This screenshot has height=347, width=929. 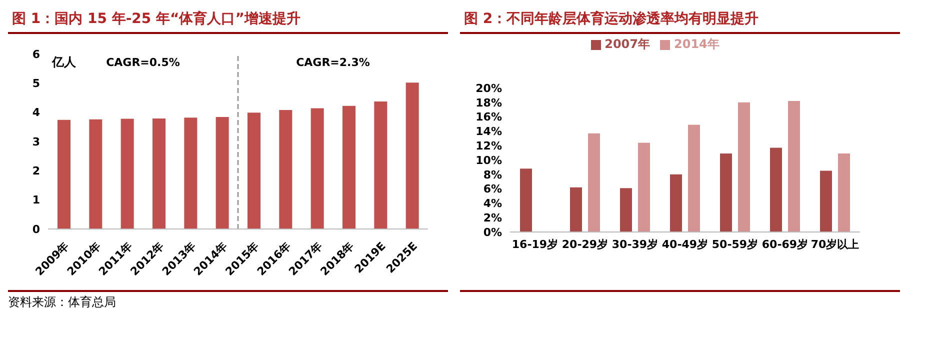 What do you see at coordinates (489, 131) in the screenshot?
I see `y-tick-label: 14%` at bounding box center [489, 131].